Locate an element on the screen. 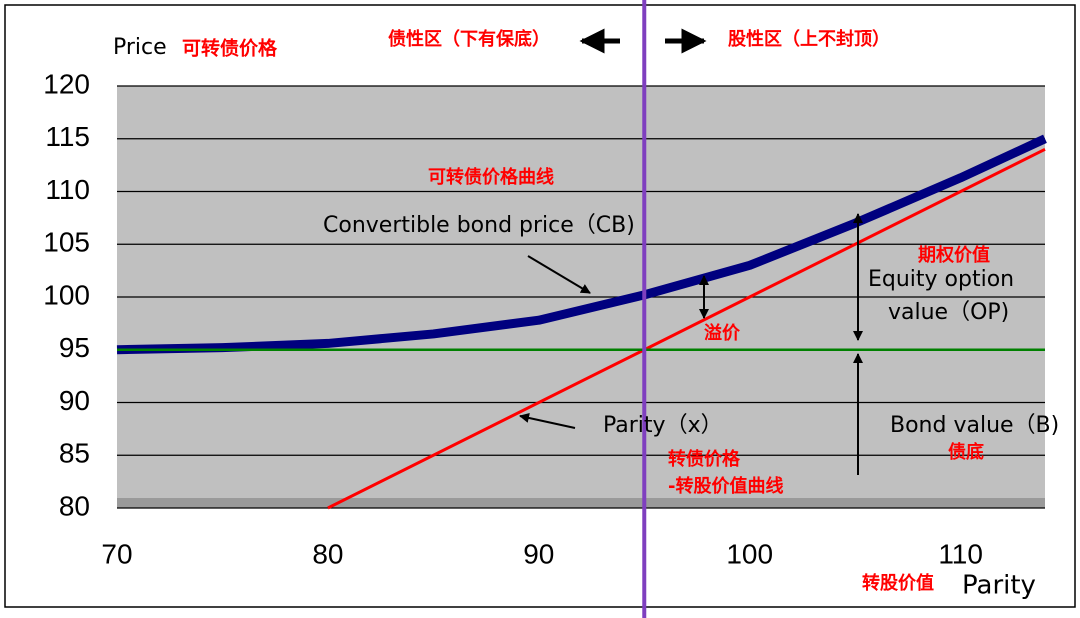 This screenshot has height=618, width=1080. y-tick-label: 105 is located at coordinates (66, 242).